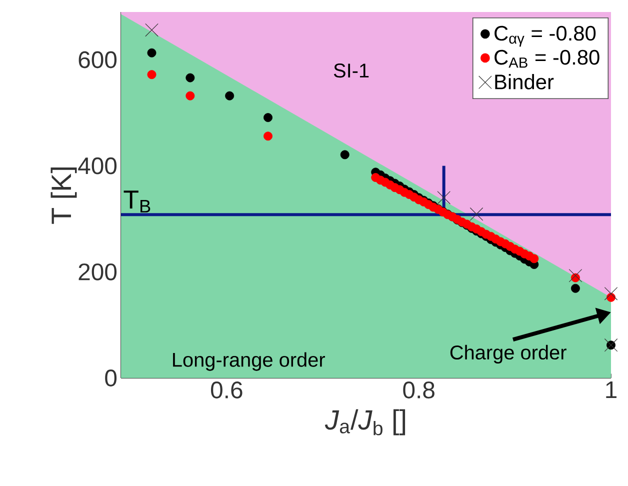 The image size is (628, 486). Describe the element at coordinates (545, 36) in the screenshot. I see `legend-label: C$_{αγ}$ = -0.80` at that location.